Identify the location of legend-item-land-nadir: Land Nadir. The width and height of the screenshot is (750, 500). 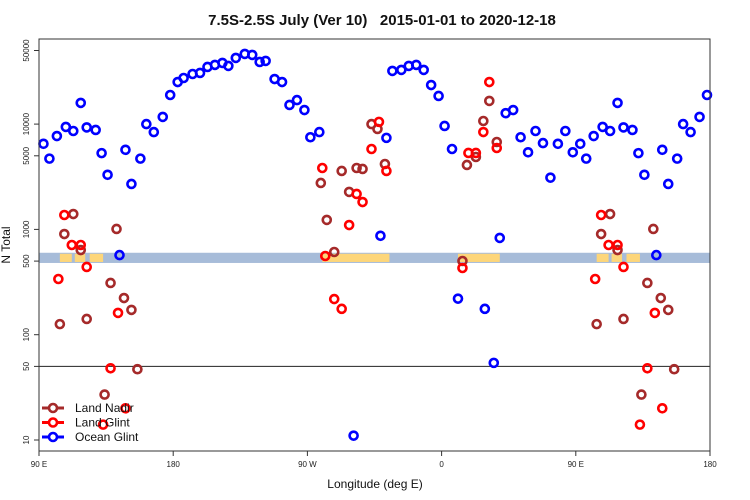
(88, 408).